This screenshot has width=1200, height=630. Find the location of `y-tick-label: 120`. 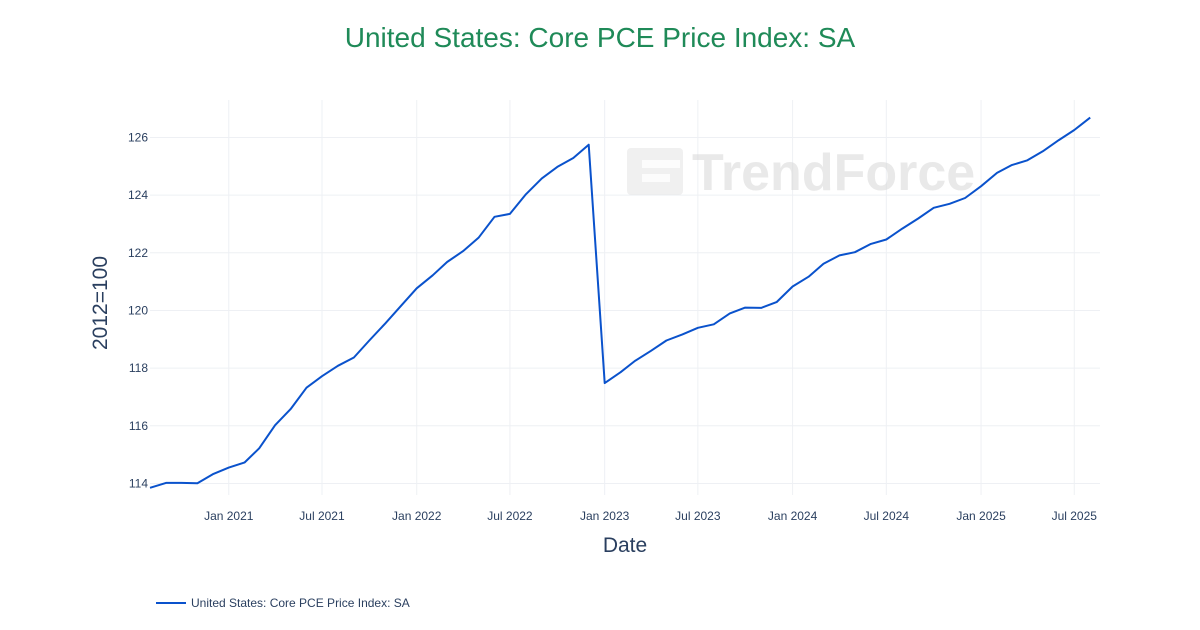

y-tick-label: 120 is located at coordinates (138, 310).